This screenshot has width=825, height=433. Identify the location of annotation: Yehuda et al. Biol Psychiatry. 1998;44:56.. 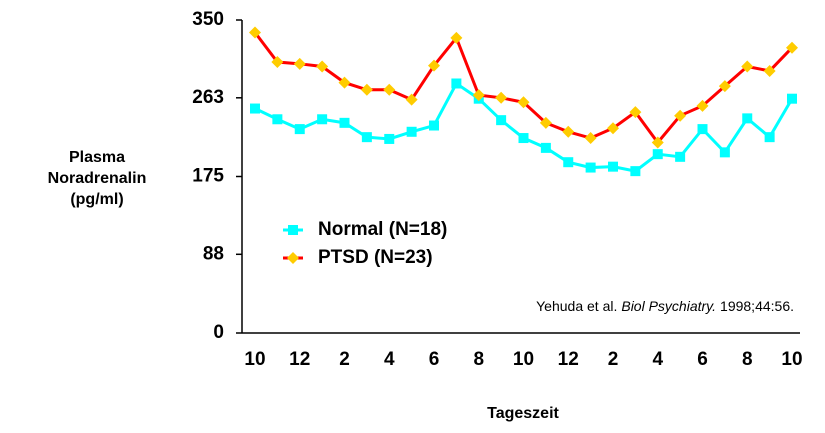
(665, 306).